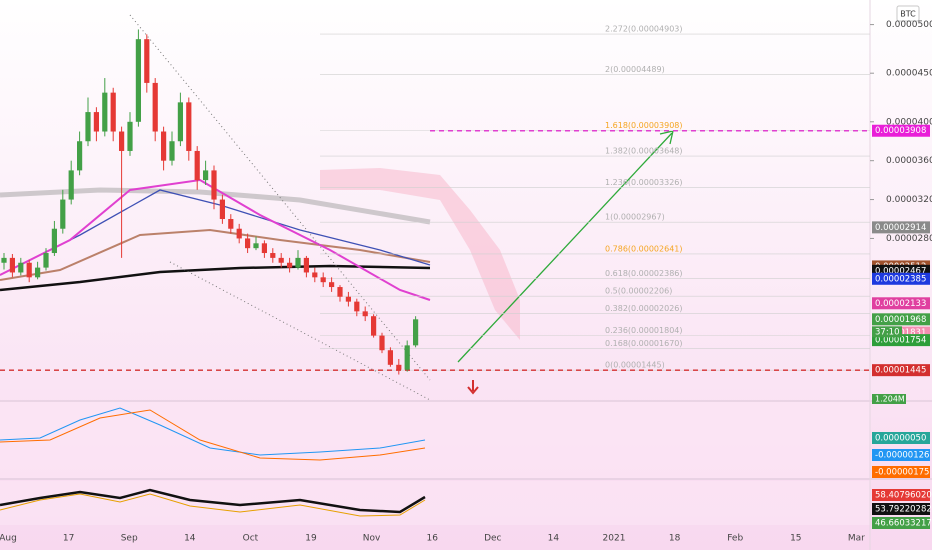  What do you see at coordinates (251, 539) in the screenshot?
I see `x-tick-label: Oct` at bounding box center [251, 539].